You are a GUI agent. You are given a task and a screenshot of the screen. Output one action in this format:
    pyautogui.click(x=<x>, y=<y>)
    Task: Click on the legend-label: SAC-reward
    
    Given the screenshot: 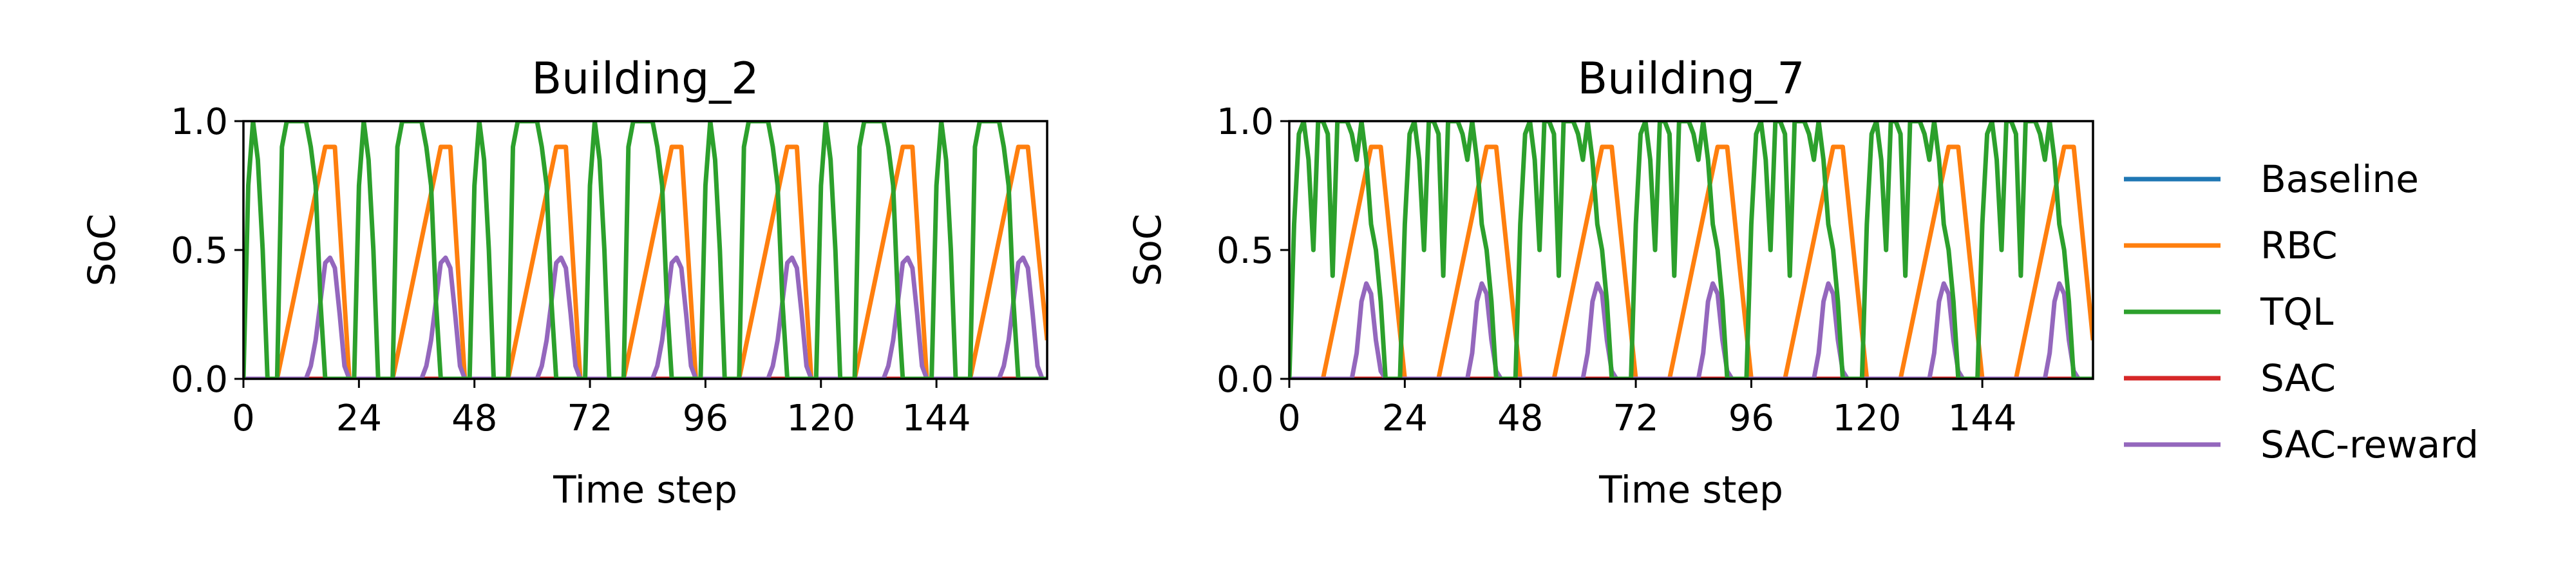 What is the action you would take?
    pyautogui.click(x=2369, y=444)
    